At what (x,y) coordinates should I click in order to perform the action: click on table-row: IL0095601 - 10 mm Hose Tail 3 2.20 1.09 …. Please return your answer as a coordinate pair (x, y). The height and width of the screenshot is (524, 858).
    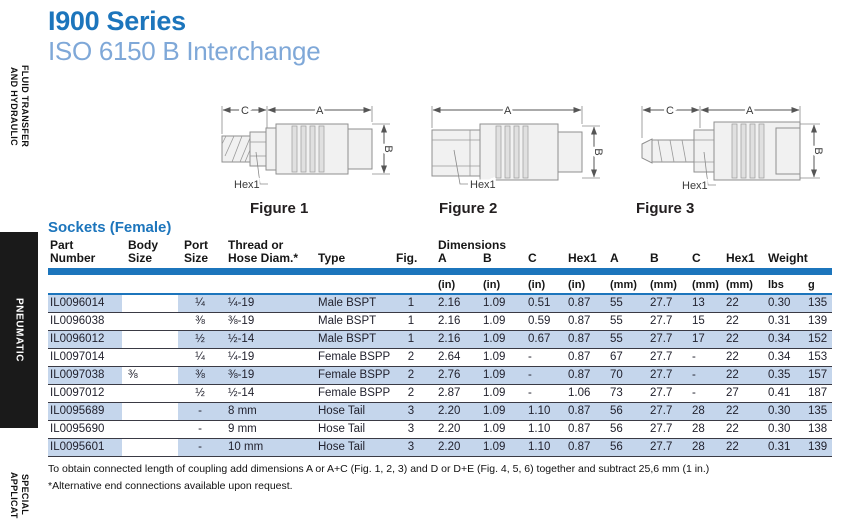
    Looking at the image, I should click on (440, 447).